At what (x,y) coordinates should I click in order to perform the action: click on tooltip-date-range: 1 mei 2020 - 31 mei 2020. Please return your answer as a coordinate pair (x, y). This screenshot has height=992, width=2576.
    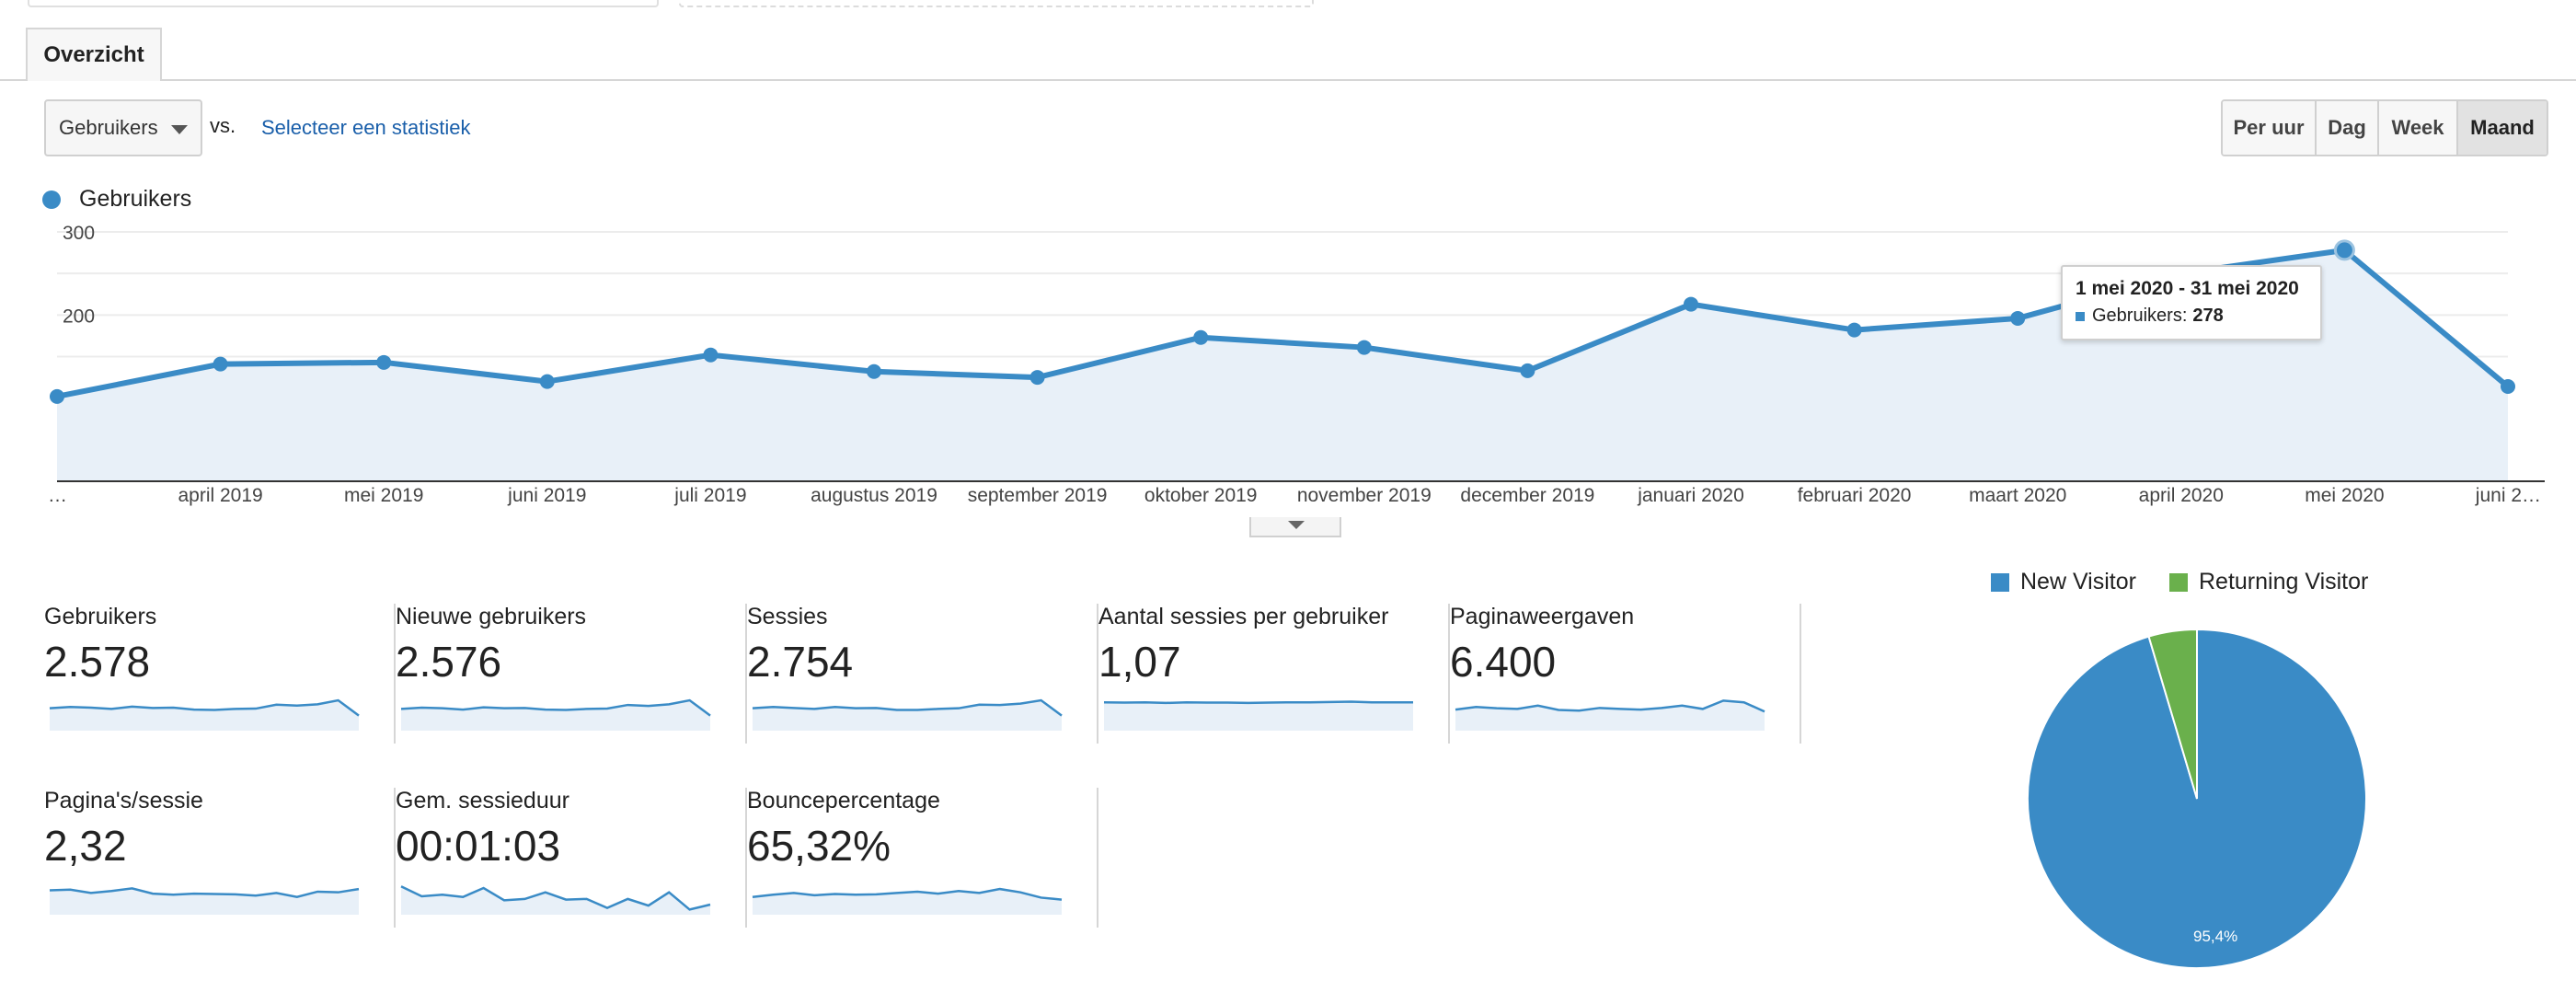
    Looking at the image, I should click on (2187, 289).